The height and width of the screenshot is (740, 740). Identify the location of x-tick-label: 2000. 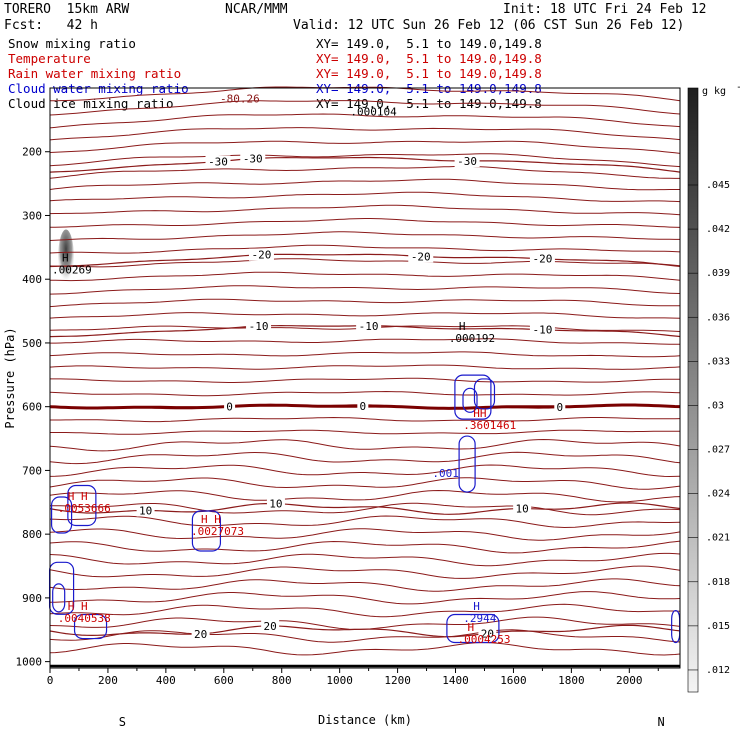
(629, 680).